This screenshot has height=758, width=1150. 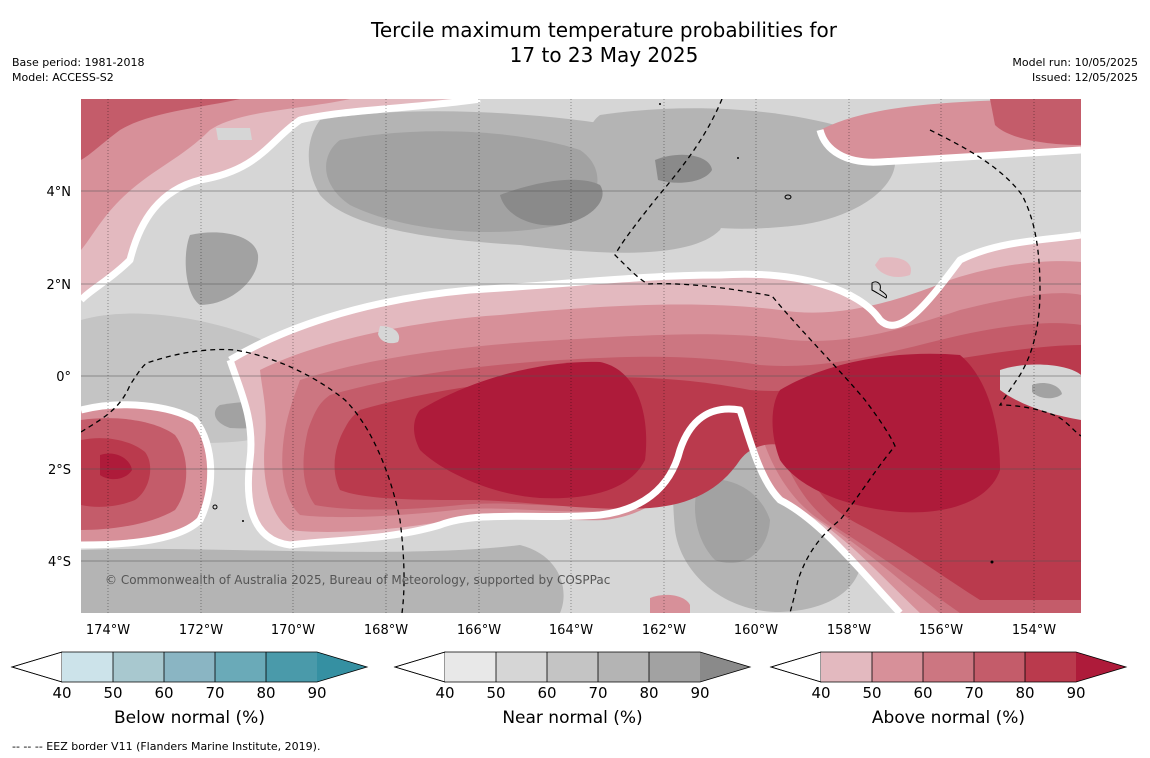 What do you see at coordinates (234, 134) in the screenshot?
I see `near-normal-pocket` at bounding box center [234, 134].